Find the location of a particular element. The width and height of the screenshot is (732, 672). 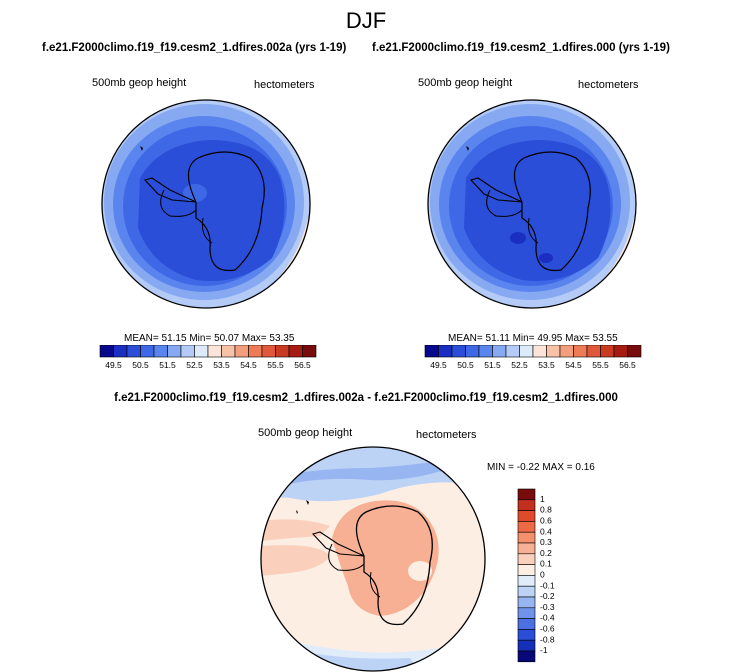

colorbar-tick-label: 55.5 is located at coordinates (600, 365).